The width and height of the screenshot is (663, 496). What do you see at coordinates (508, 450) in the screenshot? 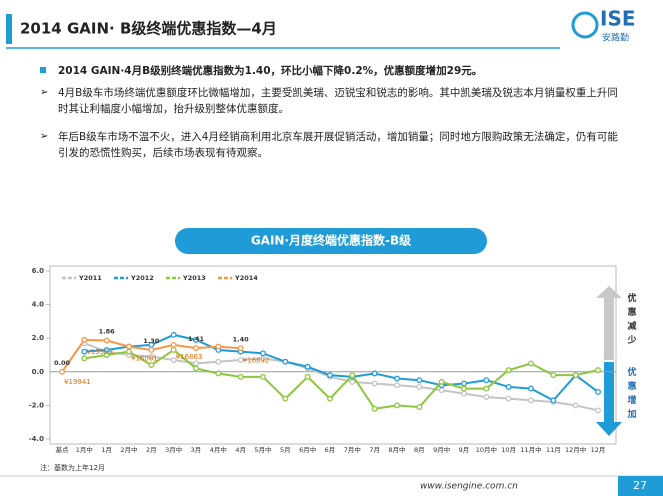
I see `x-tick-label: 10月` at bounding box center [508, 450].